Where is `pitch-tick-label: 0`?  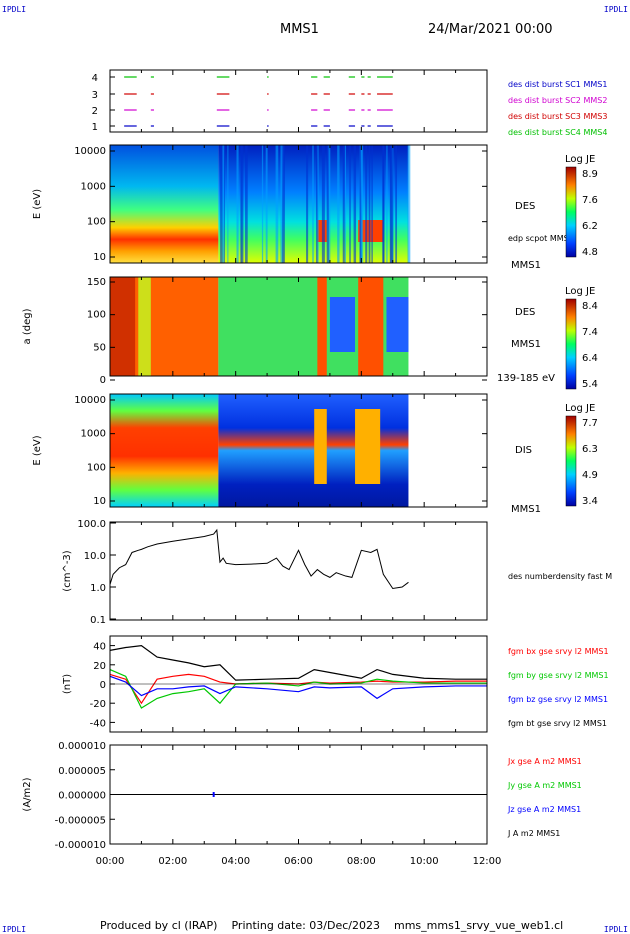
pitch-tick-label: 0 is located at coordinates (103, 380).